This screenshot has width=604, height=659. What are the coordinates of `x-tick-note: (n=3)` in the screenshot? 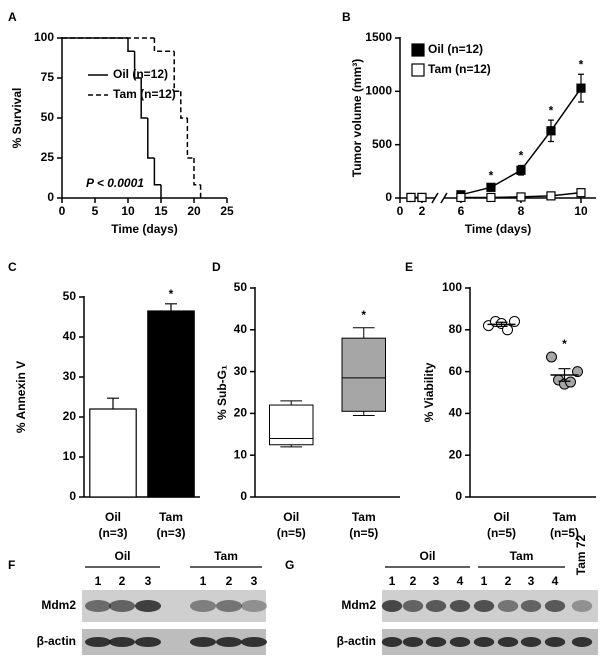 It's located at (170, 533).